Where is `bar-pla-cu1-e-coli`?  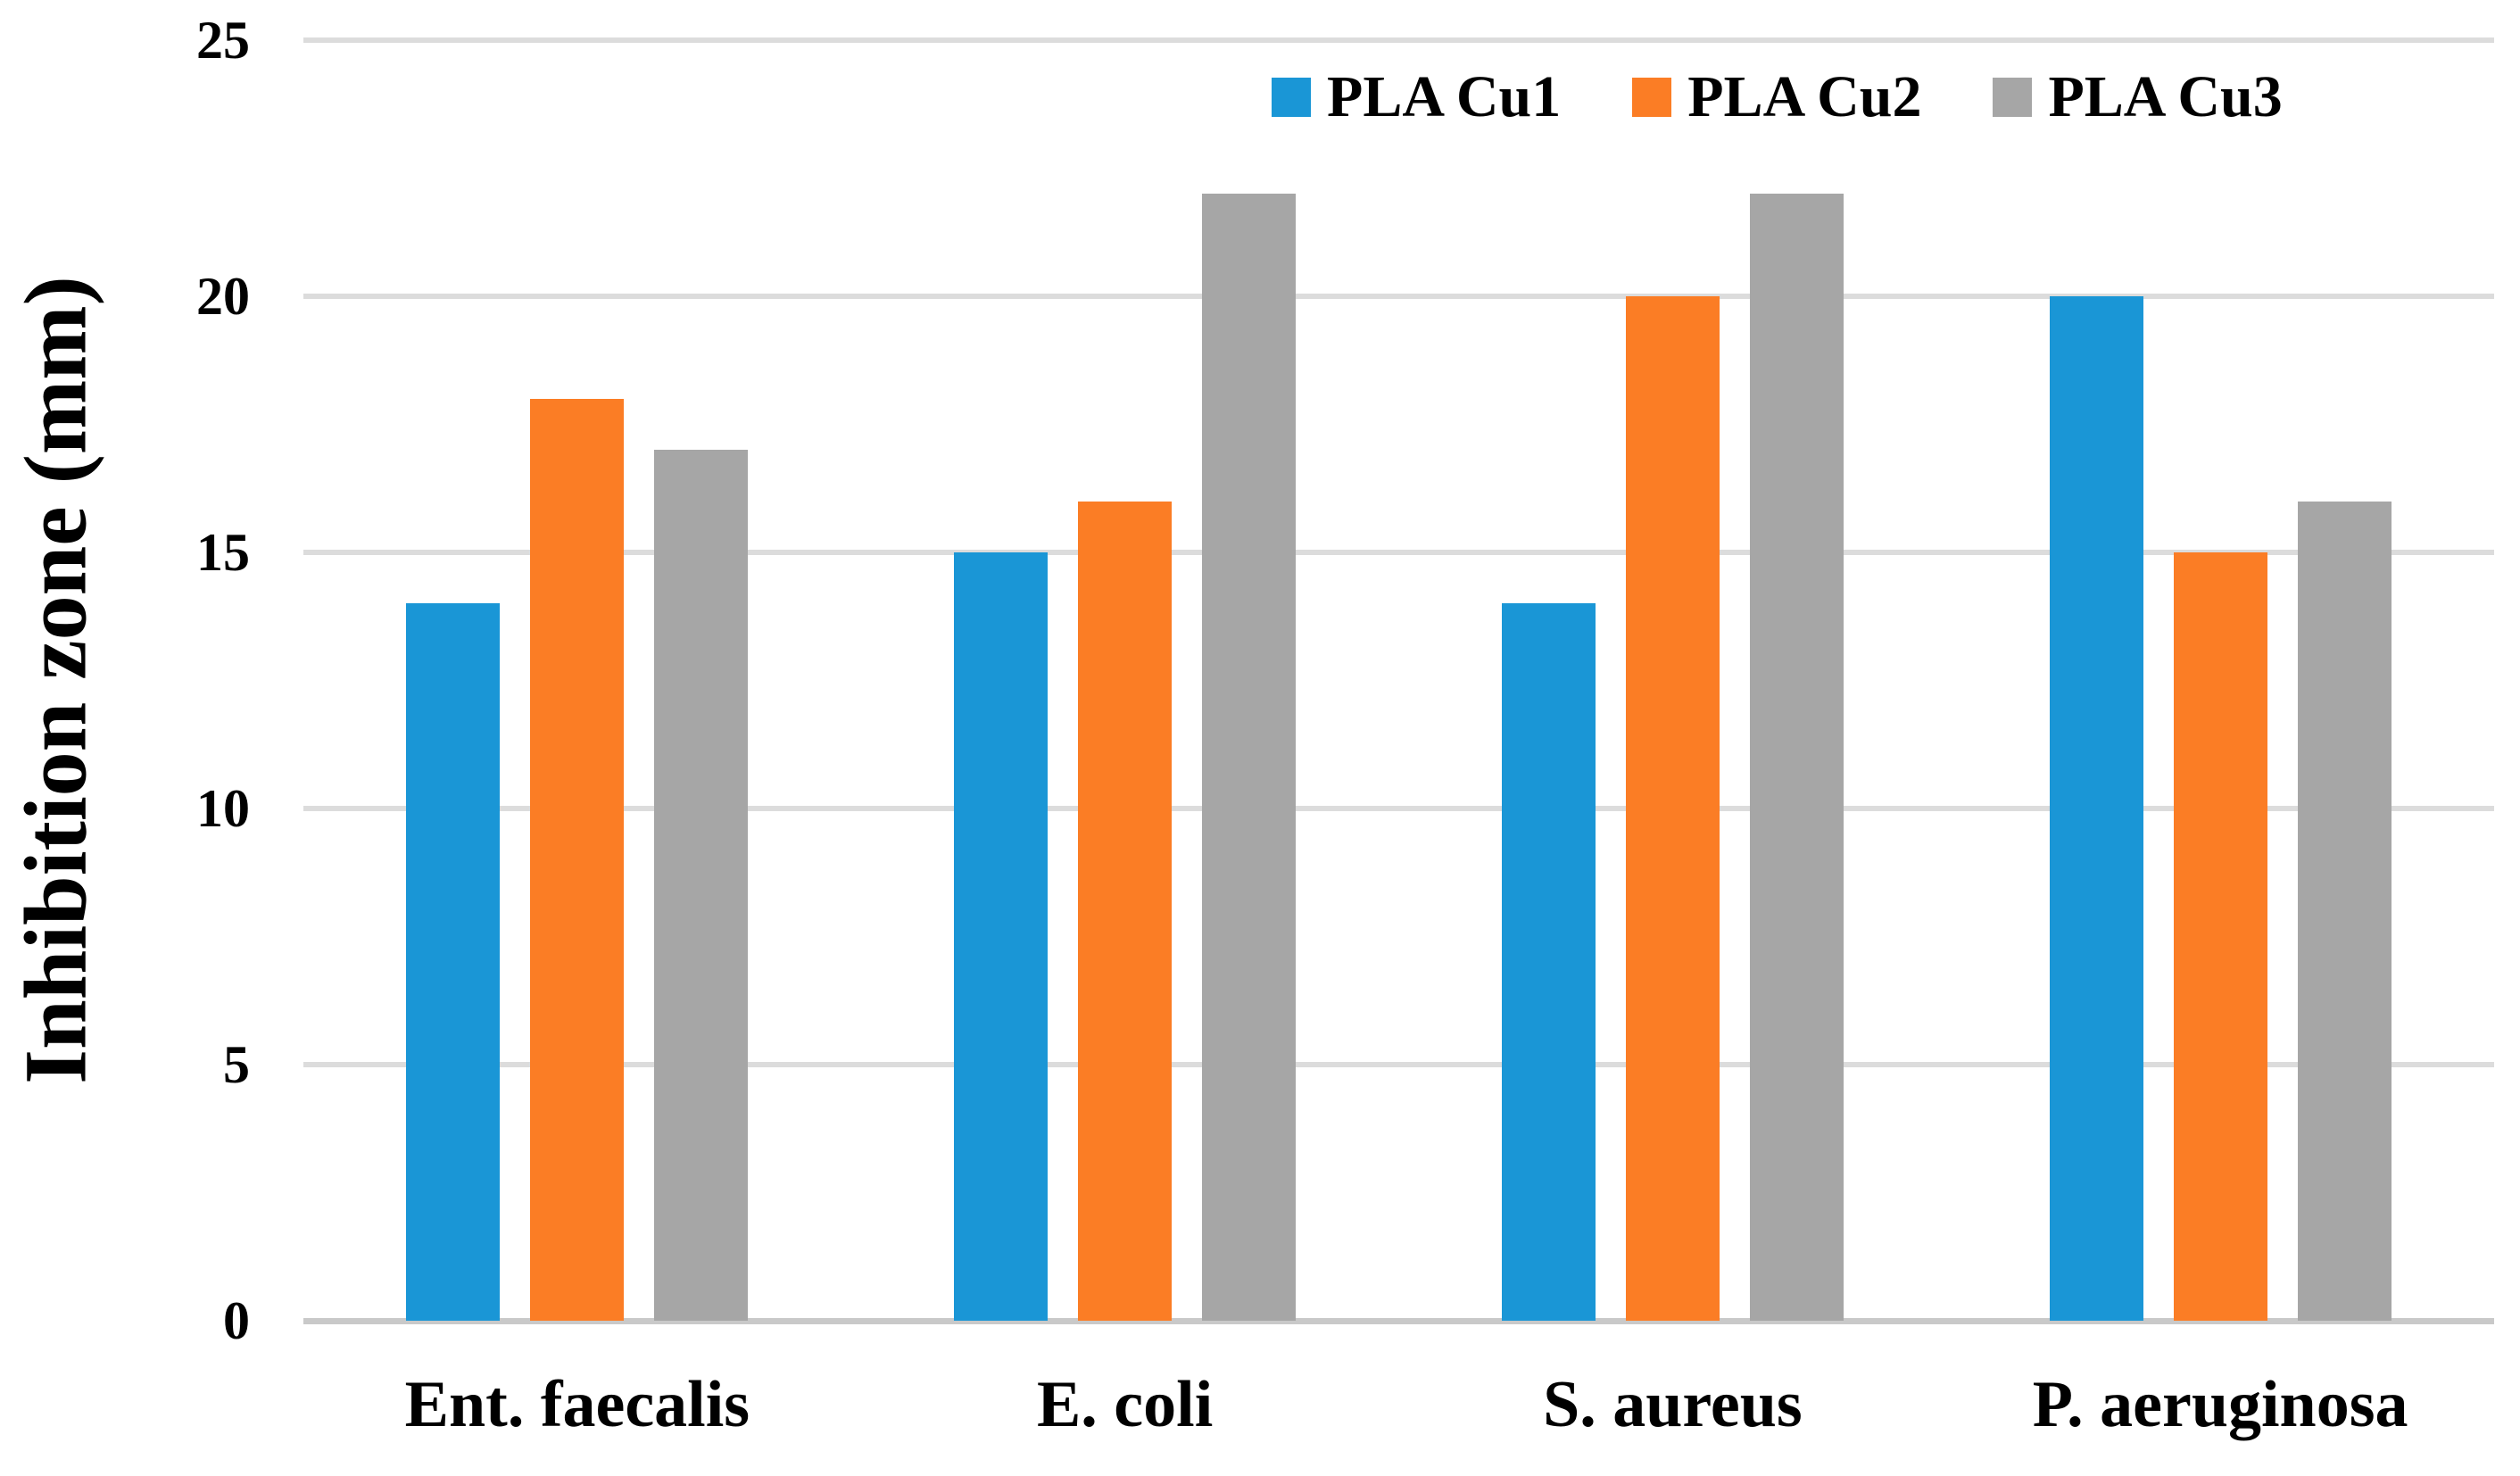
bar-pla-cu1-e-coli is located at coordinates (1001, 936).